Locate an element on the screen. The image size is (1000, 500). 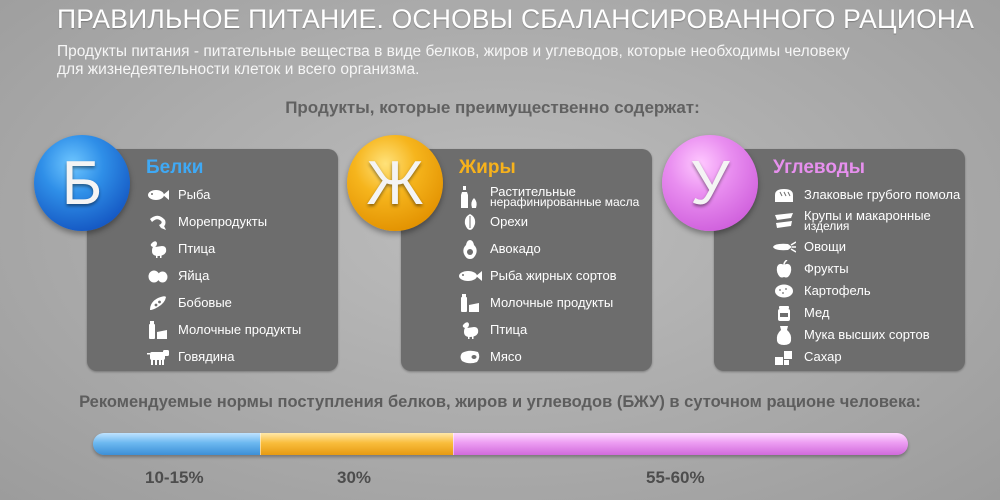
carrot-icon is located at coordinates (784, 247).